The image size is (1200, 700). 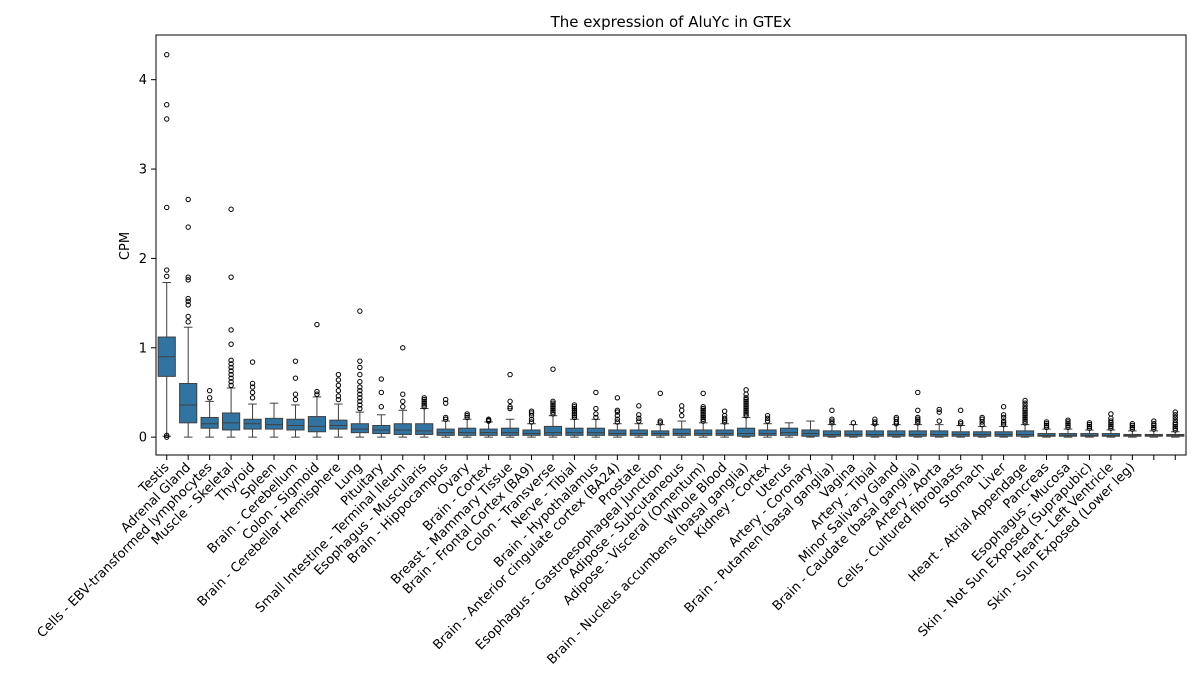 What do you see at coordinates (125, 550) in the screenshot?
I see `x-tick-label: Cells - EBV-transformed lymphocytes` at bounding box center [125, 550].